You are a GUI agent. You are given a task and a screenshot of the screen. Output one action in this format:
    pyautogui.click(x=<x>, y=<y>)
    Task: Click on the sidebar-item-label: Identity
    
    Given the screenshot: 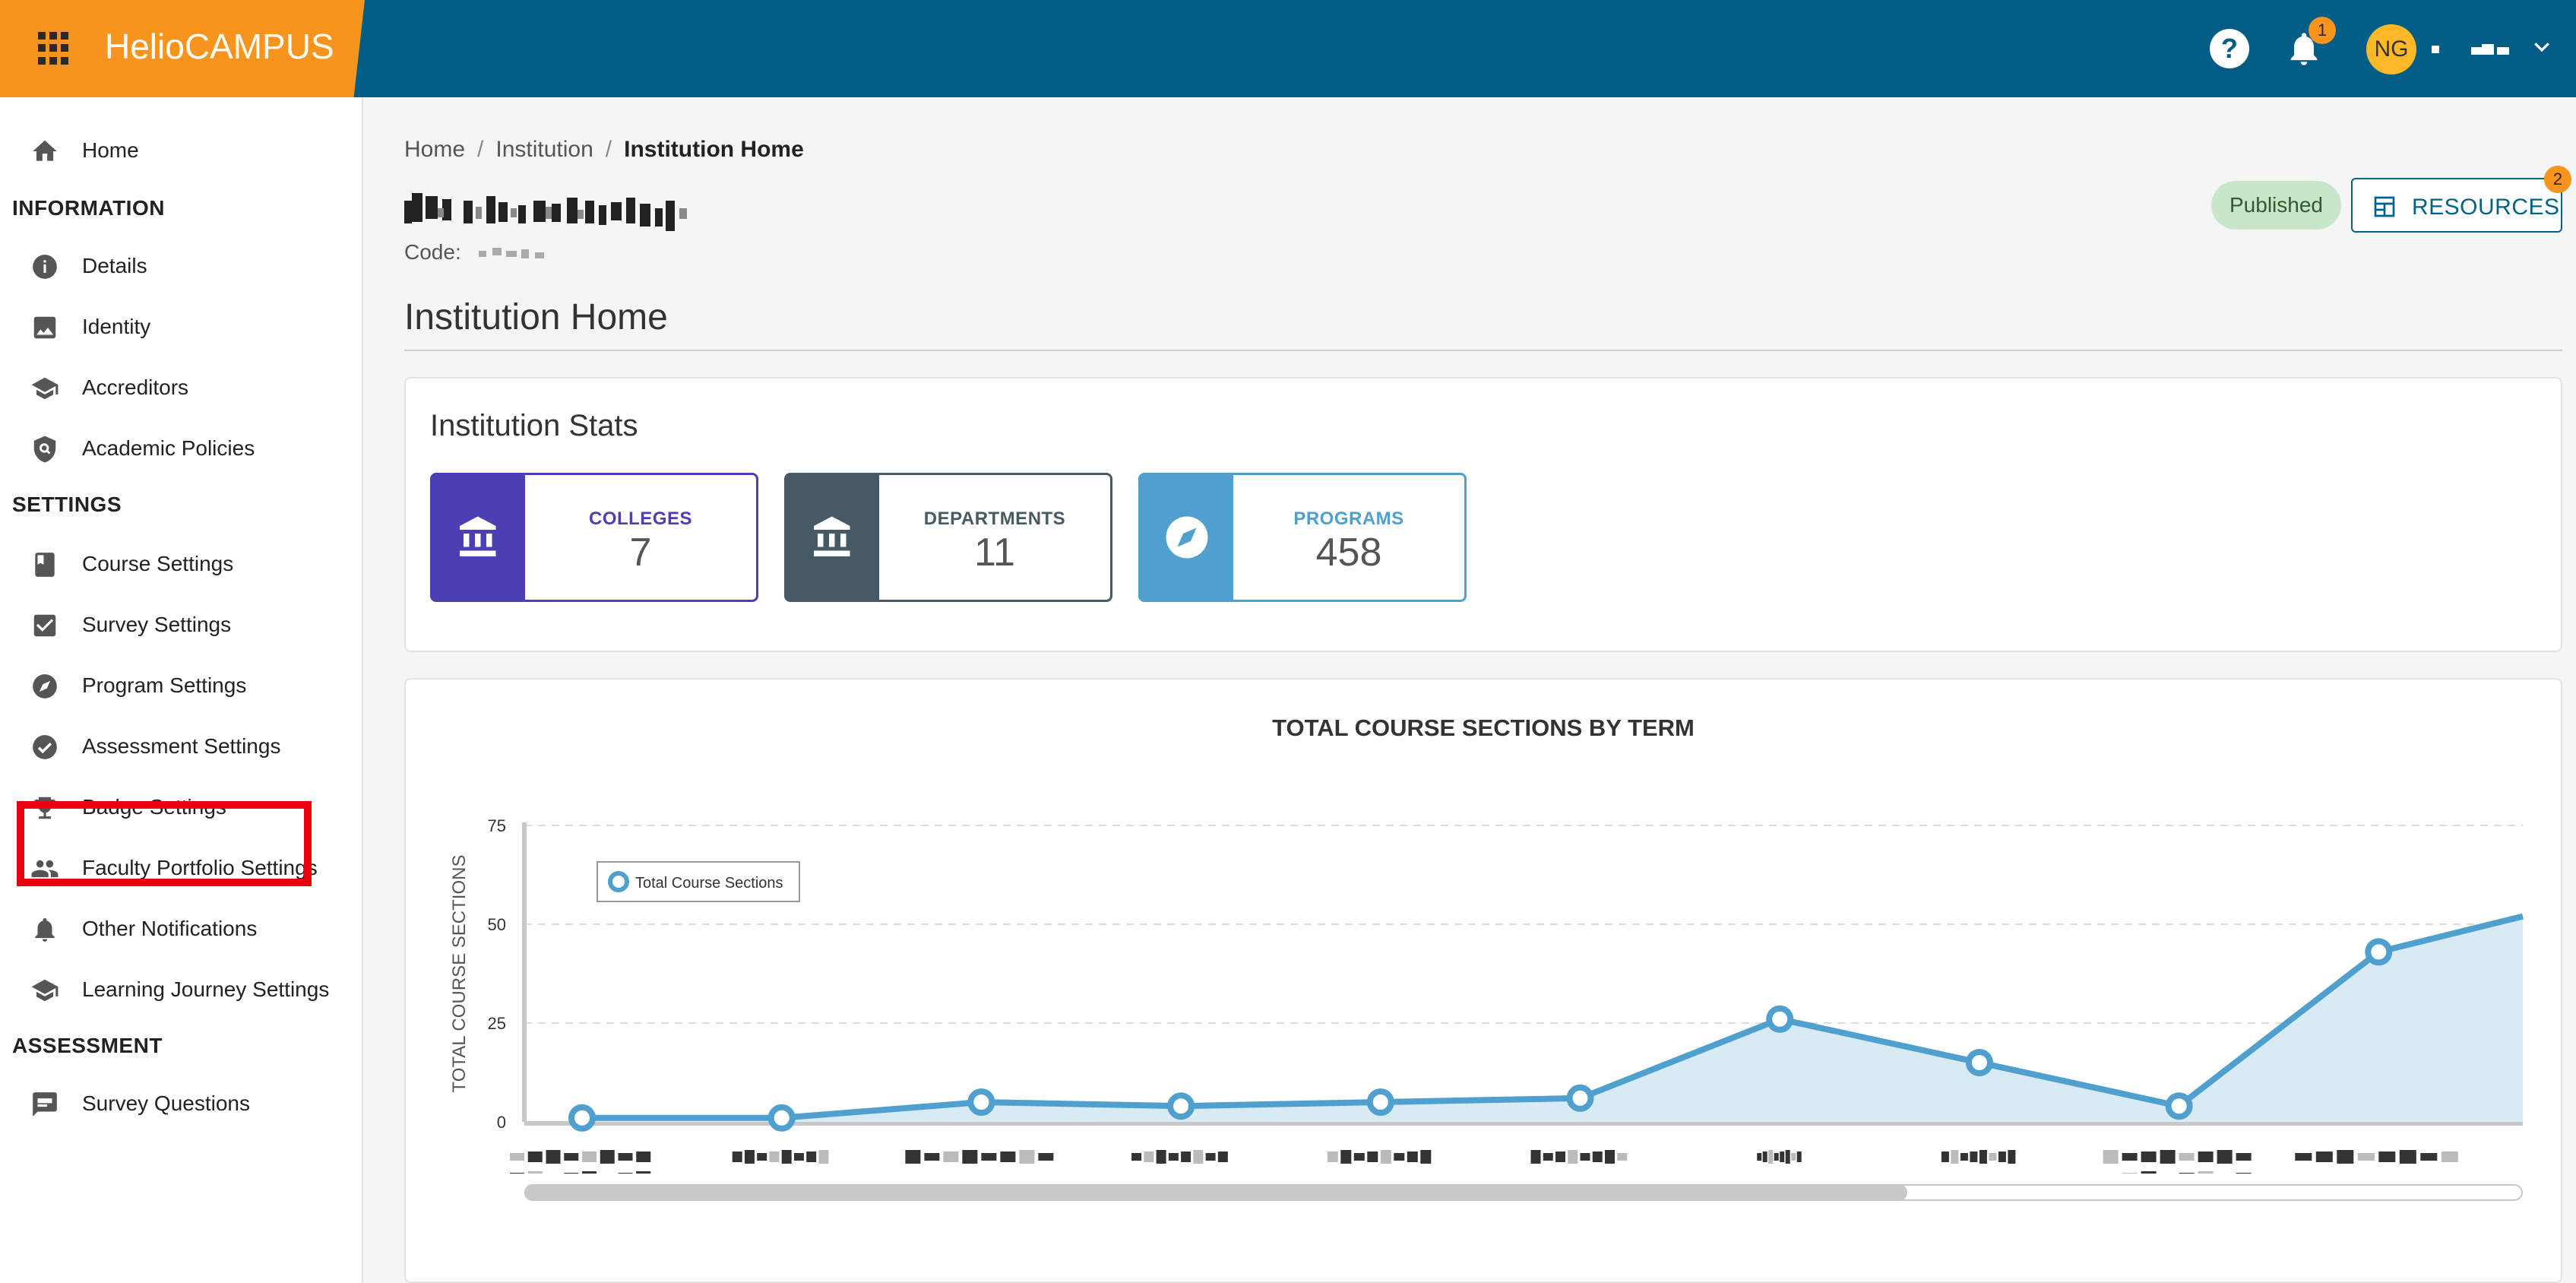 What is the action you would take?
    pyautogui.click(x=116, y=326)
    